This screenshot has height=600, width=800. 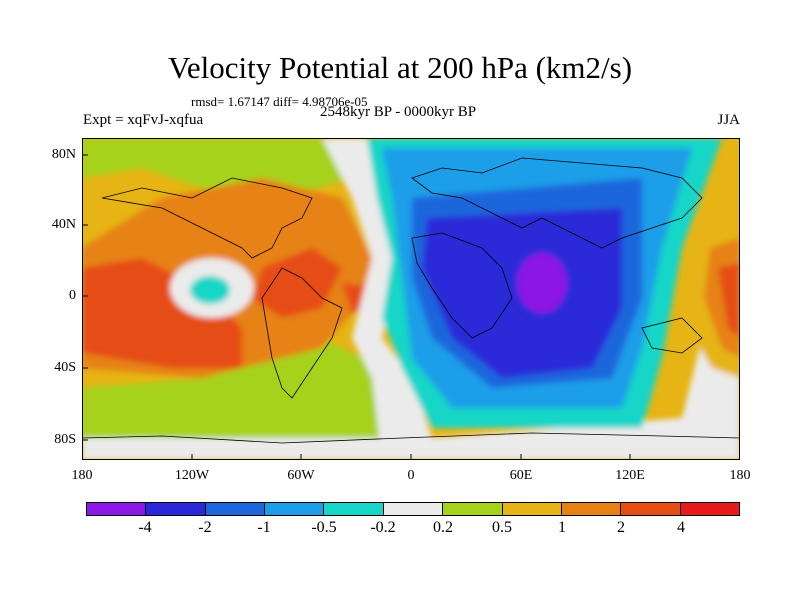 I want to click on x-tick-label: 0, so click(x=411, y=475).